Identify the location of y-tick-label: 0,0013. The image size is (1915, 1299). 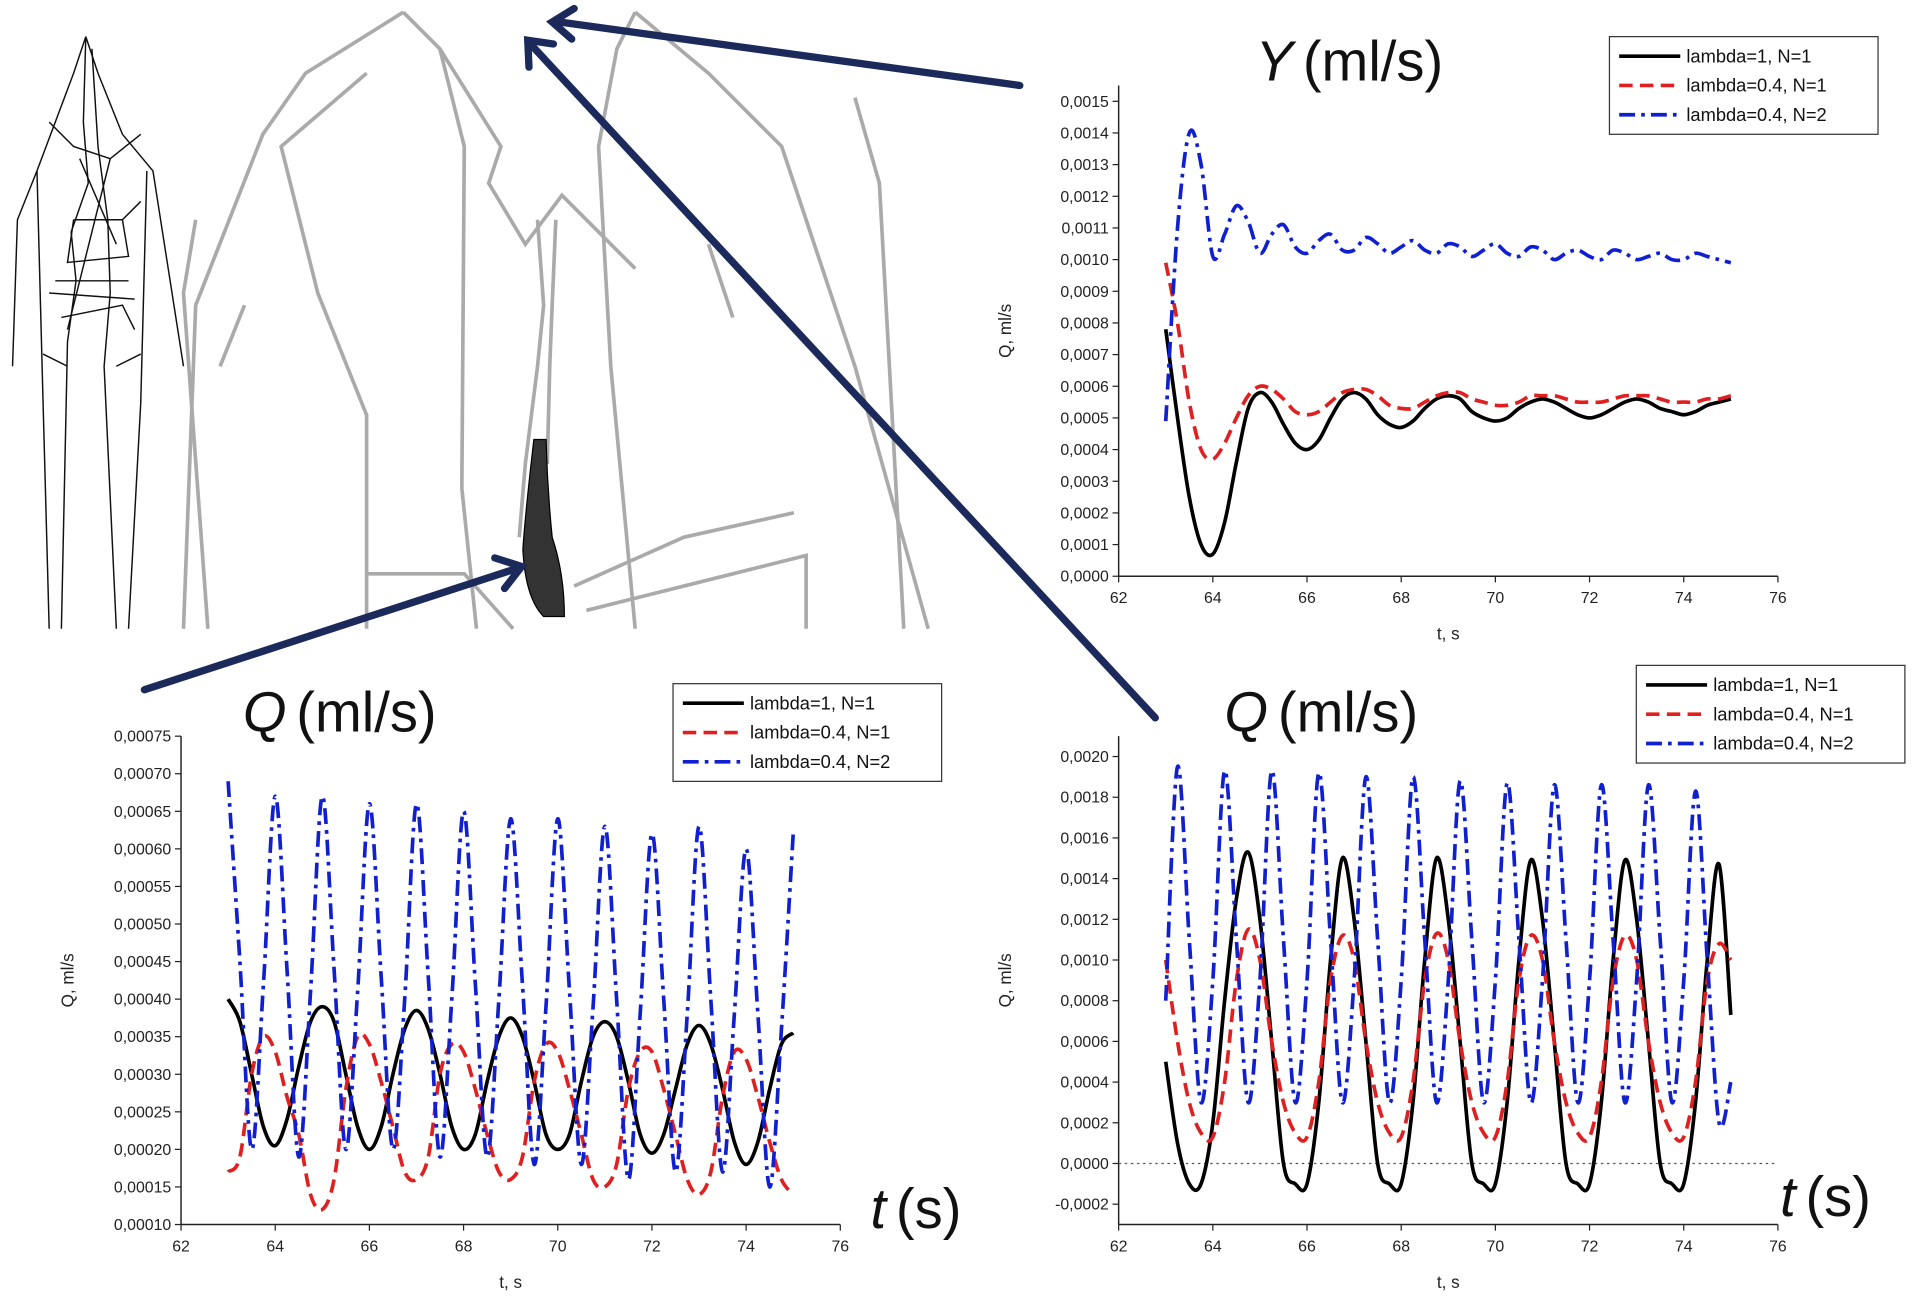
(1084, 165).